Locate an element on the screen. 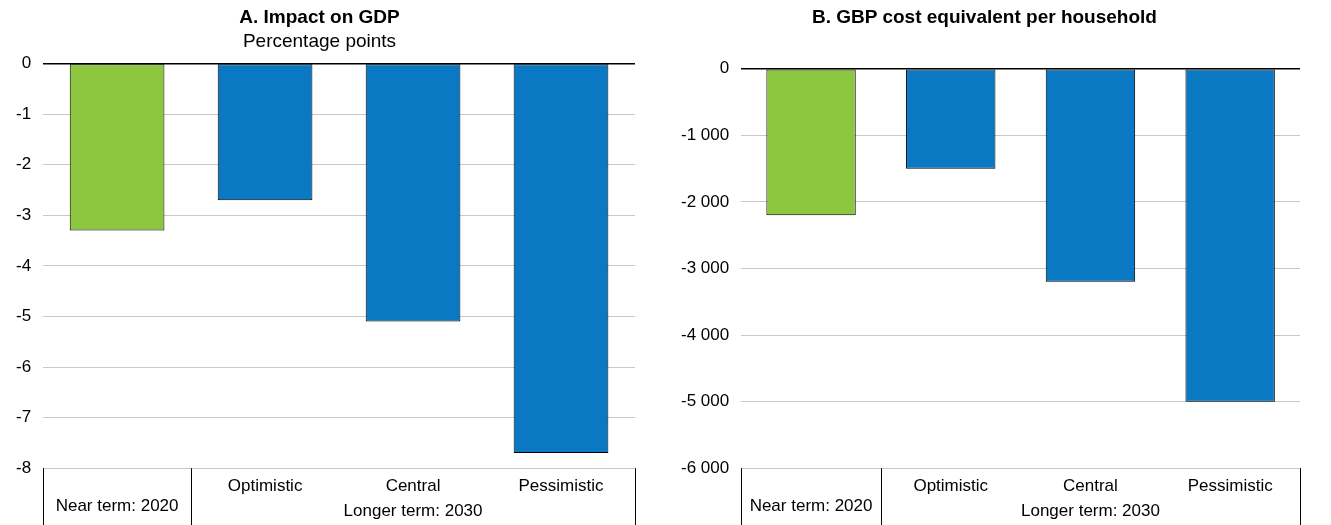 Image resolution: width=1331 pixels, height=525 pixels. y-tick-label: -3 is located at coordinates (23, 215).